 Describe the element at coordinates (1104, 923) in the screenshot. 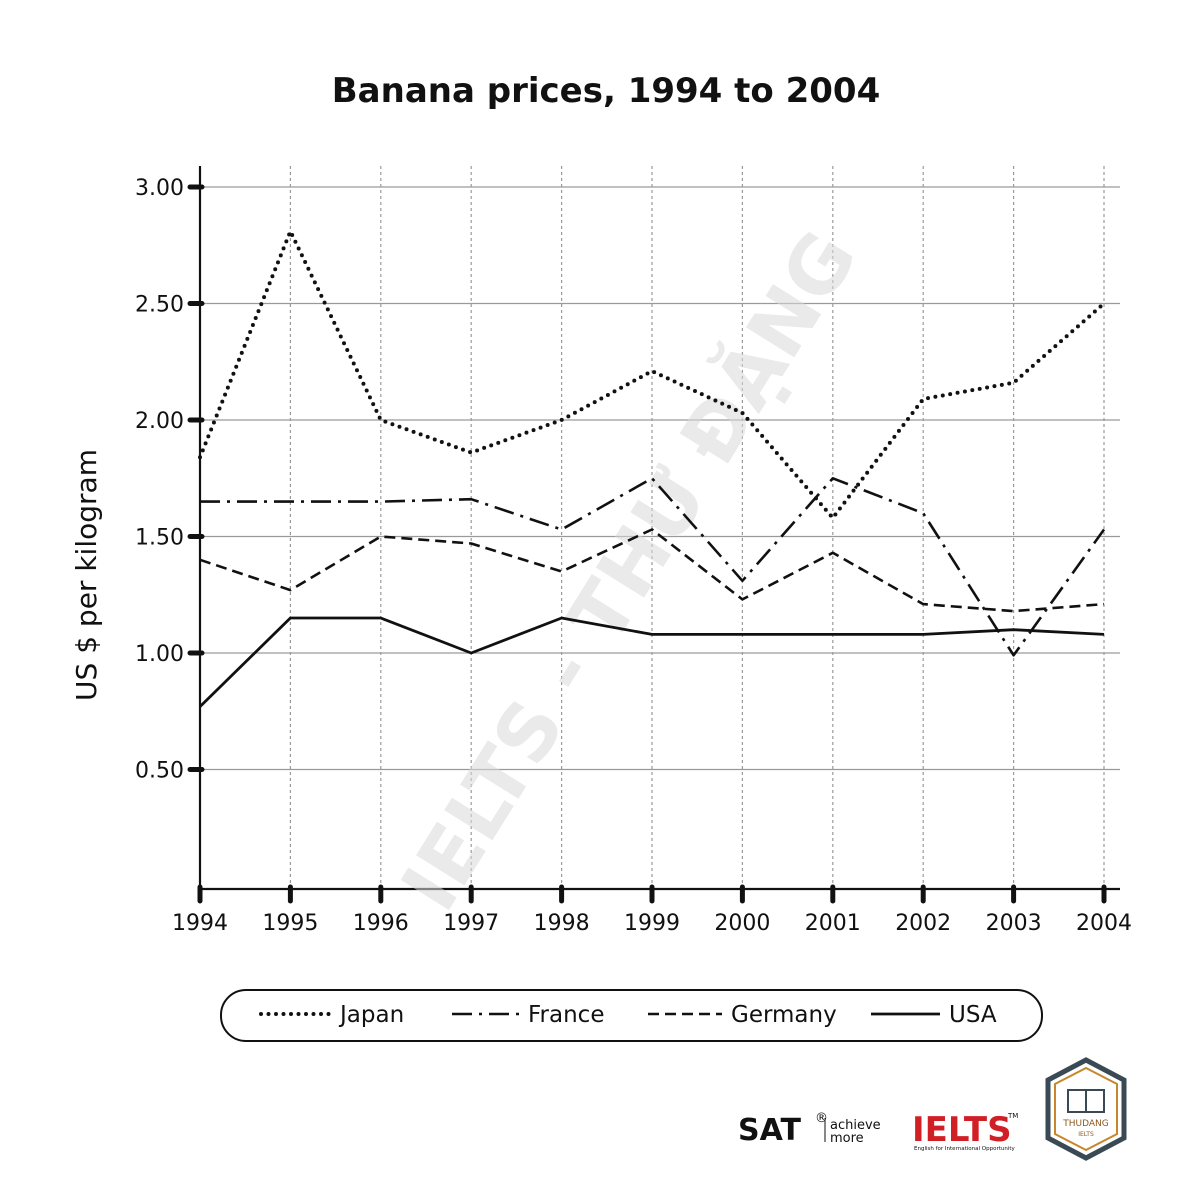

I see `x-tick-label: 2004` at that location.